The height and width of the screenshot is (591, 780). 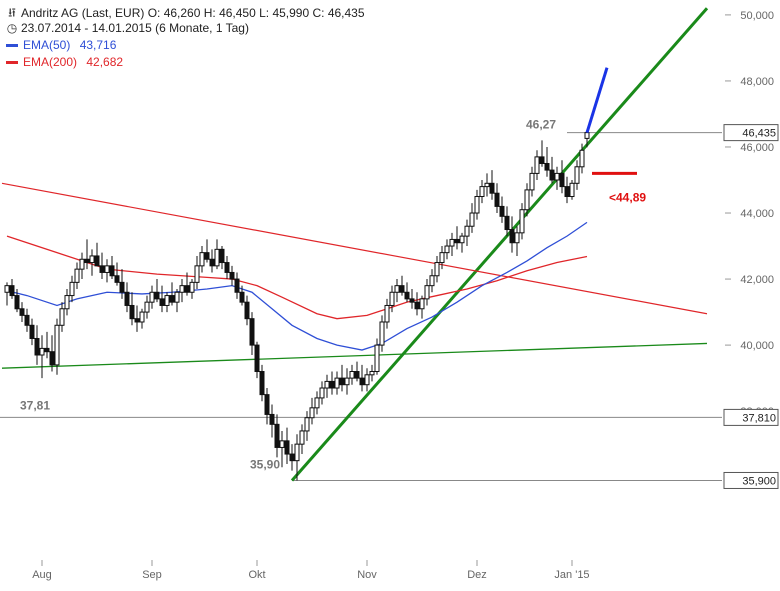 What do you see at coordinates (597, 100) in the screenshot?
I see `projection-line` at bounding box center [597, 100].